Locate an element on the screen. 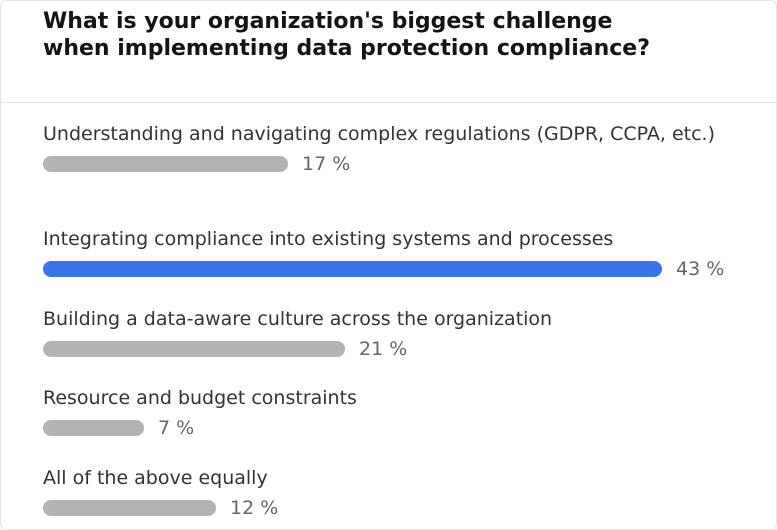 The image size is (777, 530). poll-option-result: 12 % is located at coordinates (393, 508).